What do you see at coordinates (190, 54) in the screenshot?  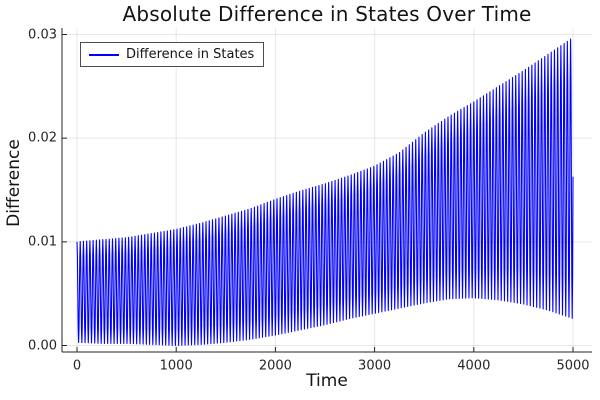 I see `legend-label: Difference in States` at bounding box center [190, 54].